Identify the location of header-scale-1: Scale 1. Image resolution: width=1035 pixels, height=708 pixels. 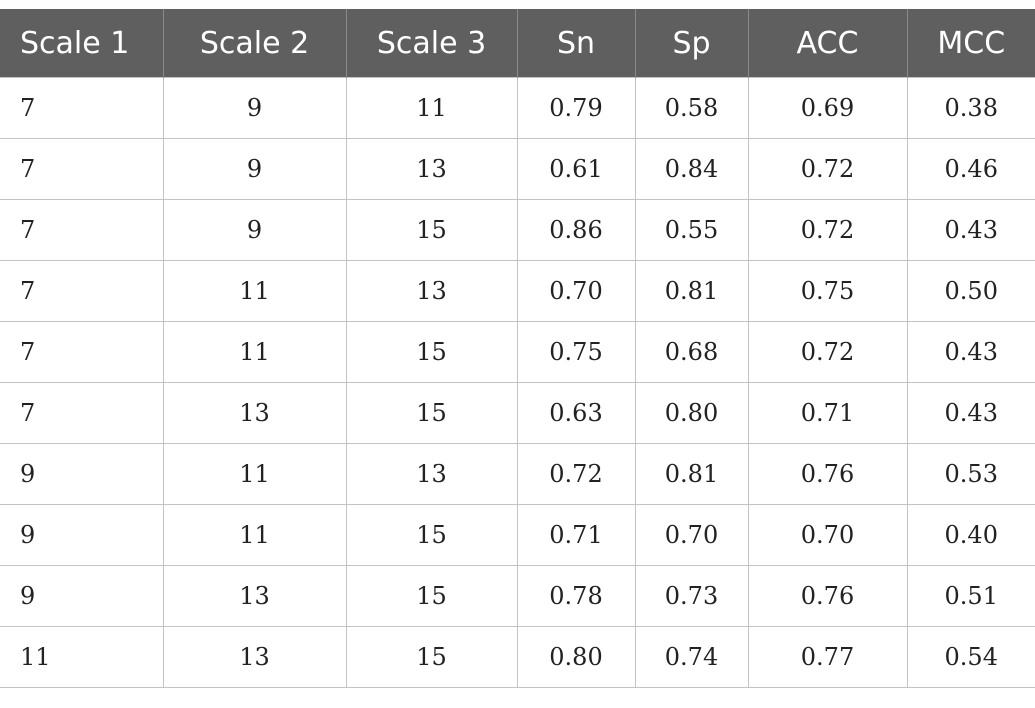
(82, 43).